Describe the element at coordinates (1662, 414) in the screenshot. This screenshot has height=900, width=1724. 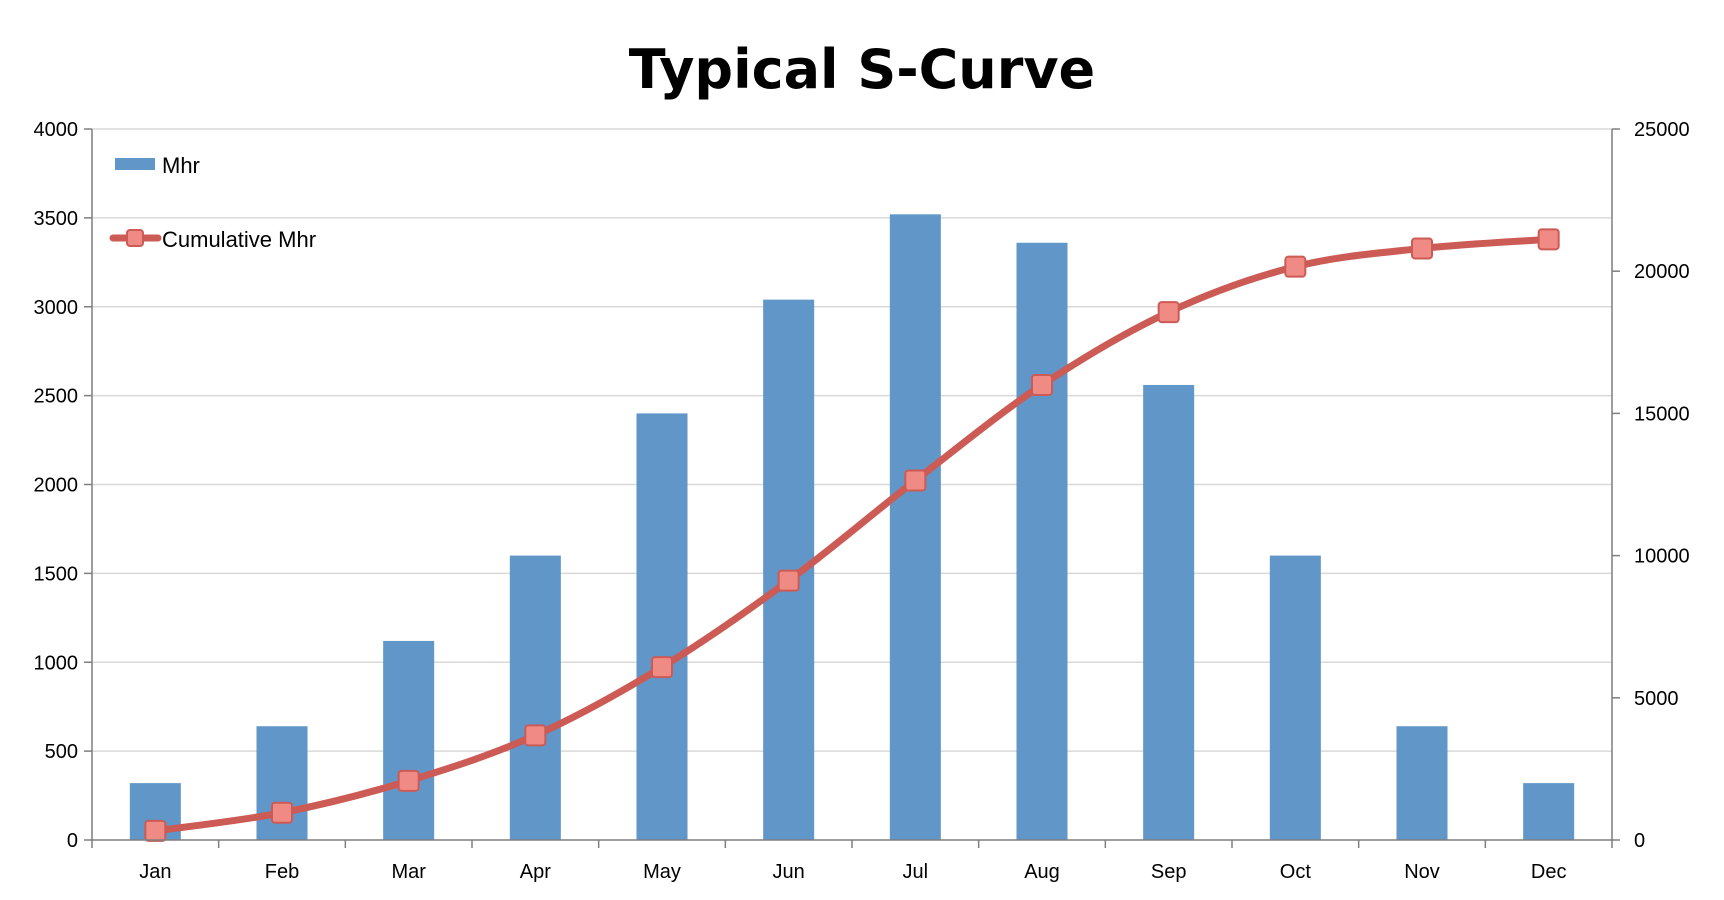
I see `right-axis-tick-label: 15000` at that location.